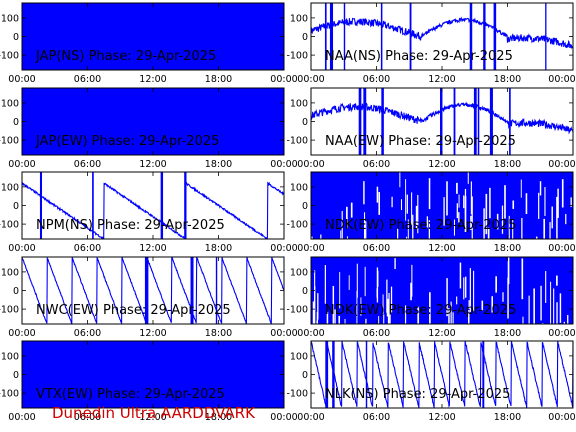  Describe the element at coordinates (127, 141) in the screenshot. I see `panel-title: JAP(EW) Phase: 29-Apr-2025` at that location.